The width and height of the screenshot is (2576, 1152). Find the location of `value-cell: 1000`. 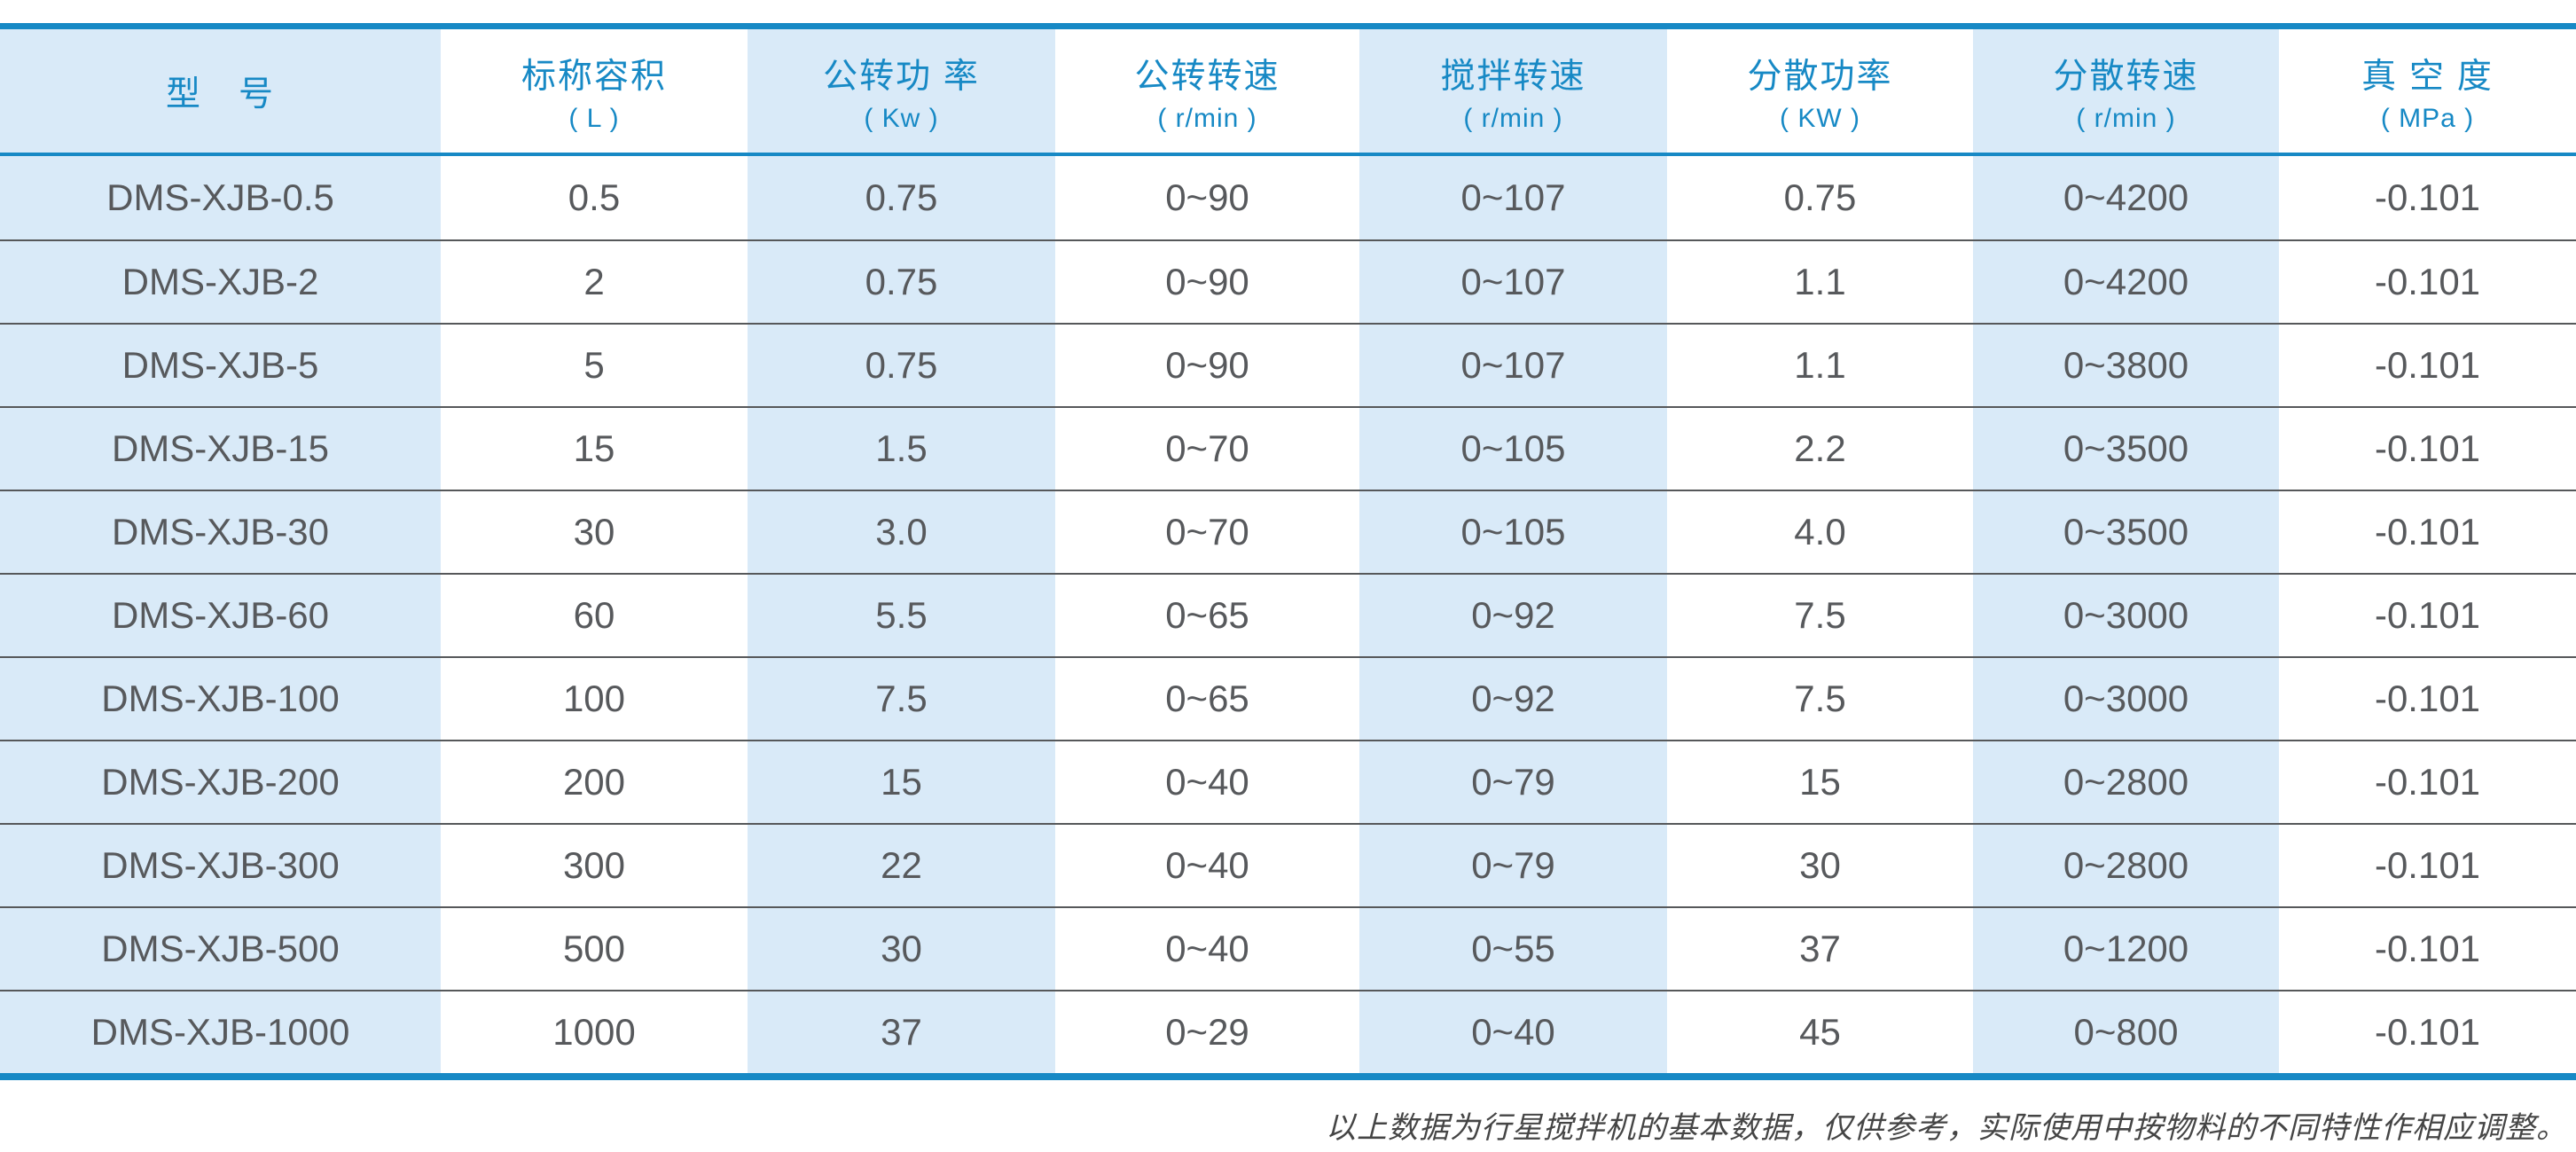

value-cell: 1000 is located at coordinates (594, 1032).